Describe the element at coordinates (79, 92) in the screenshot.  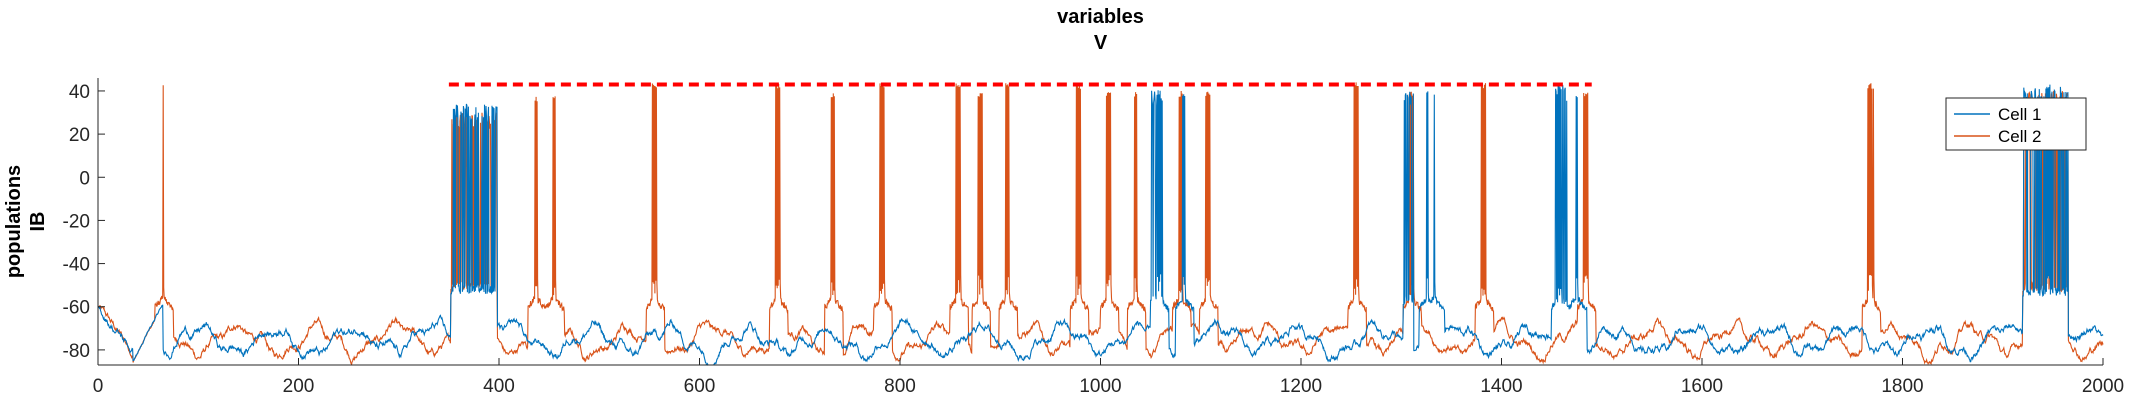
I see `y-tick-label: 40` at that location.